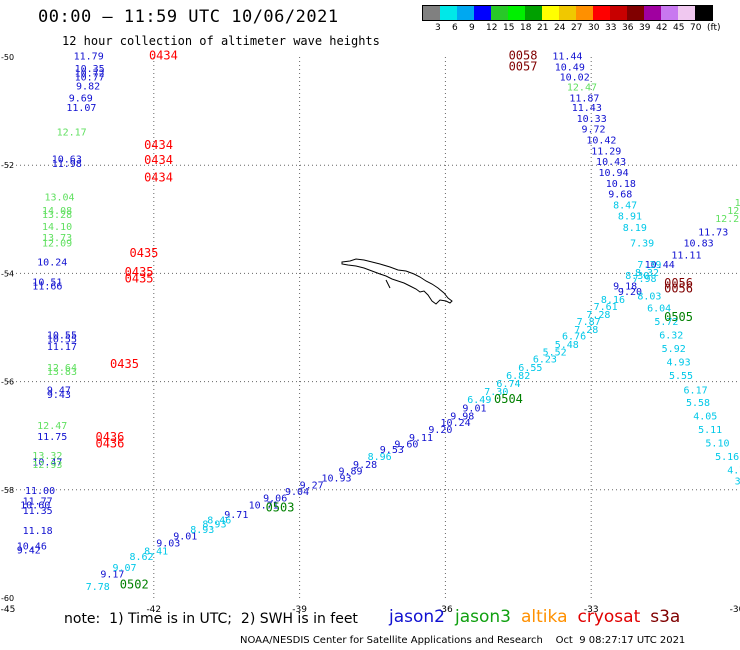 The height and width of the screenshot is (650, 740). I want to click on y-tick-label: -58, so click(7, 490).